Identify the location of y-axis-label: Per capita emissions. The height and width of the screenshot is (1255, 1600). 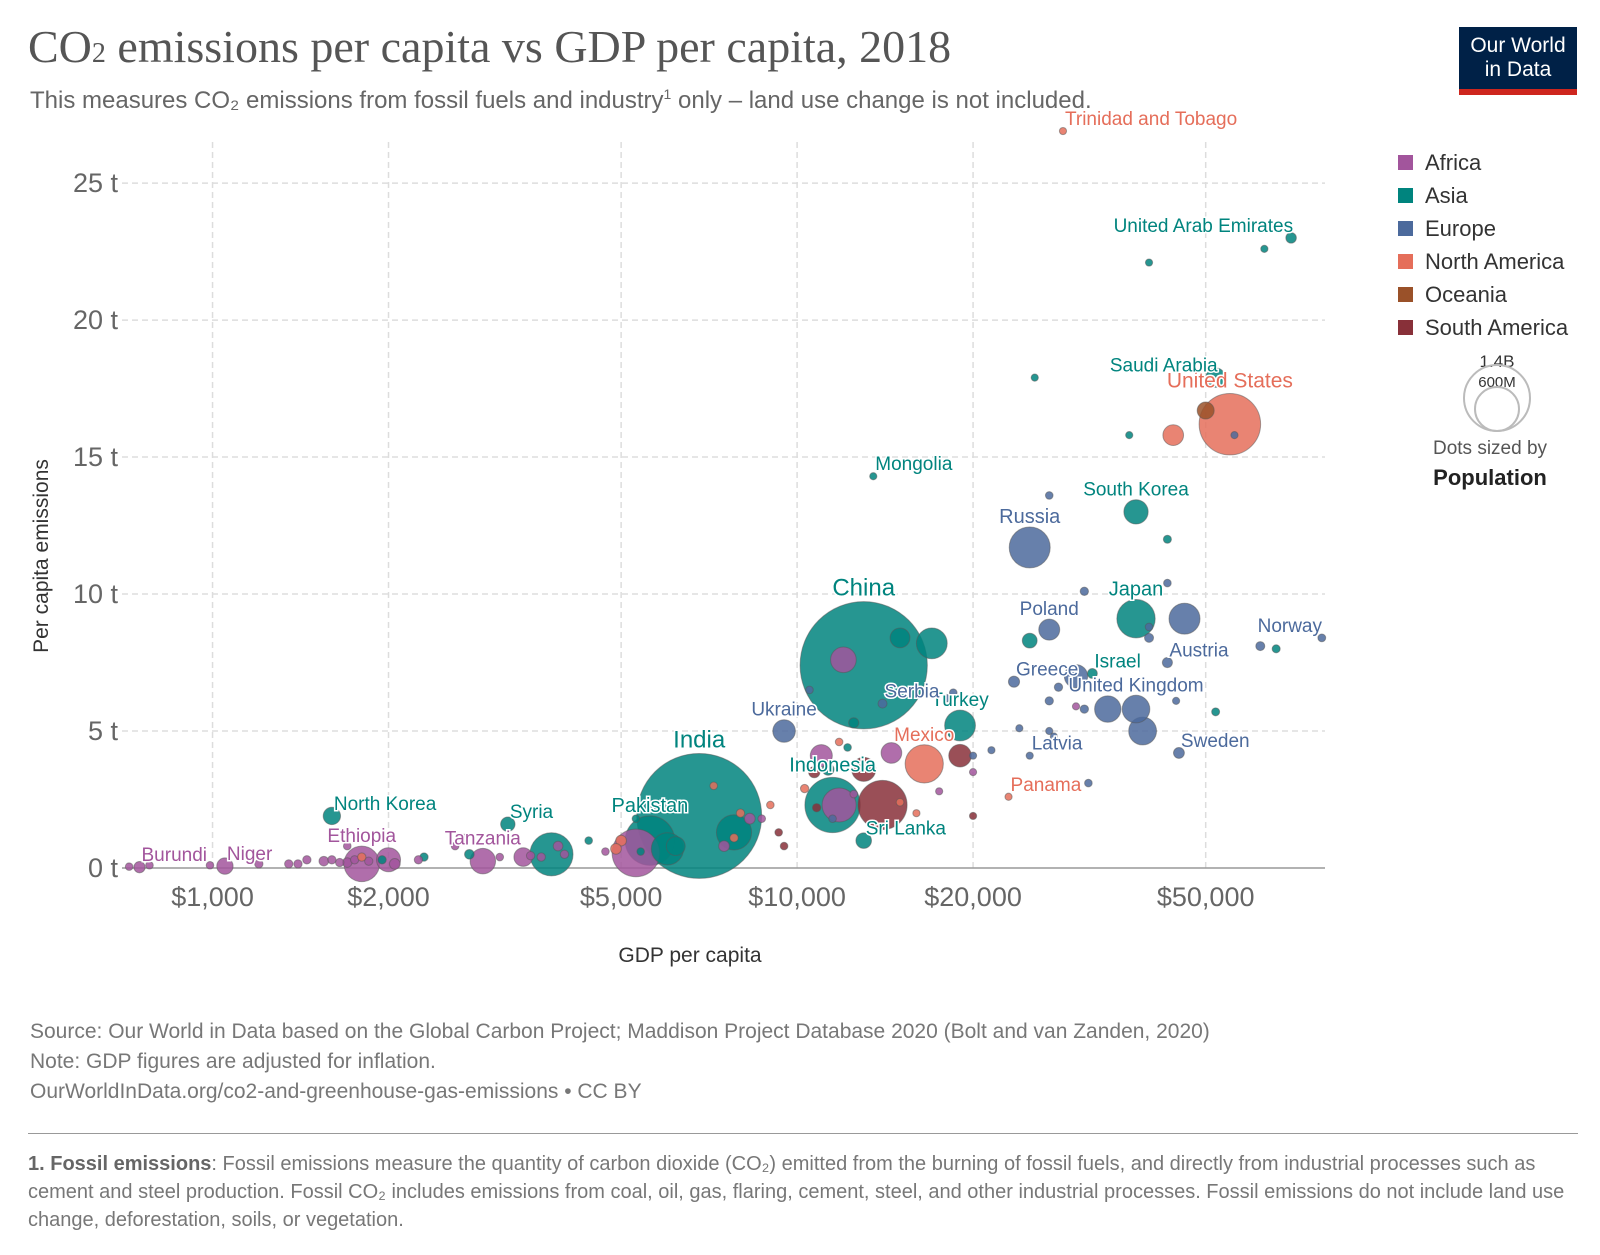
(41, 556).